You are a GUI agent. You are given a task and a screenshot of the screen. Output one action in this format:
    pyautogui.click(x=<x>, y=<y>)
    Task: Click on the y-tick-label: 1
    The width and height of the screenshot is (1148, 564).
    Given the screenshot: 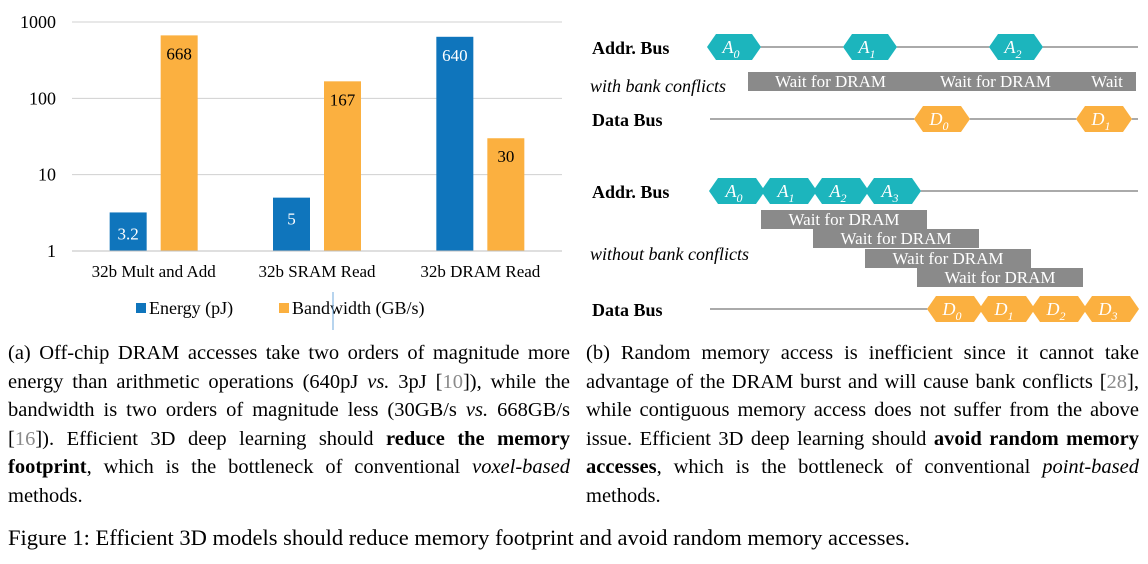 What is the action you would take?
    pyautogui.click(x=51, y=251)
    